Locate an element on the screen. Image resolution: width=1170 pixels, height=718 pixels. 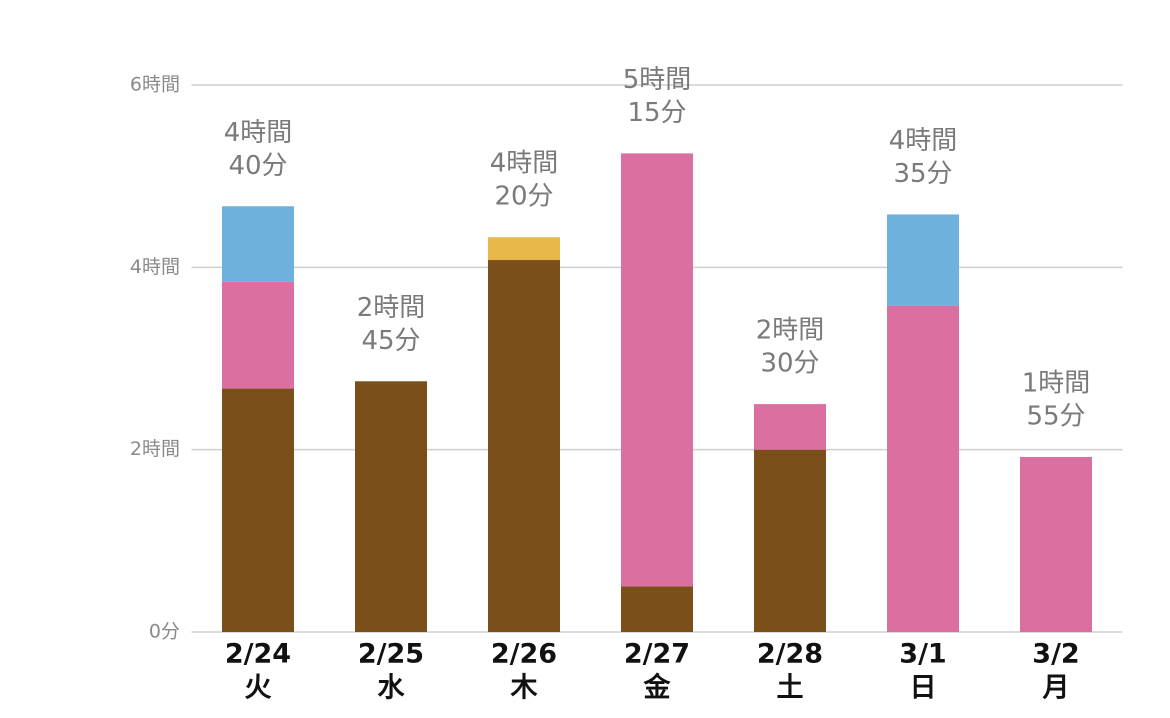
total-label: 1時間 is located at coordinates (1056, 383).